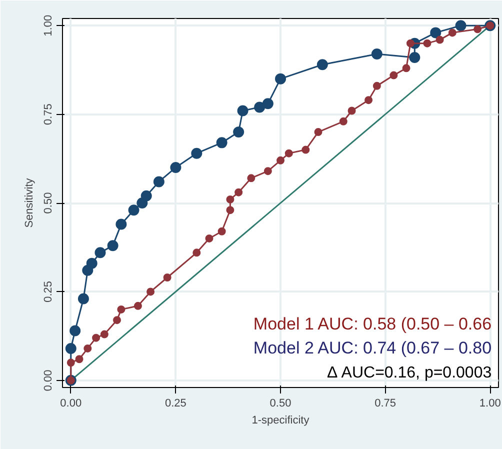 Image resolution: width=502 pixels, height=449 pixels. What do you see at coordinates (372, 348) in the screenshot?
I see `annotation: Model 2 AUC: 0.74 (0.67 – 0.80` at bounding box center [372, 348].